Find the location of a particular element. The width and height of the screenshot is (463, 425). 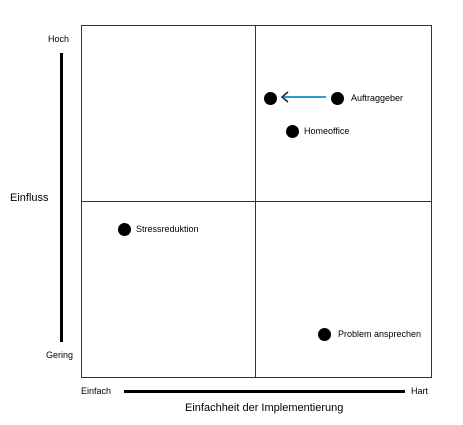

grid-horizontal-divider is located at coordinates (256, 201).